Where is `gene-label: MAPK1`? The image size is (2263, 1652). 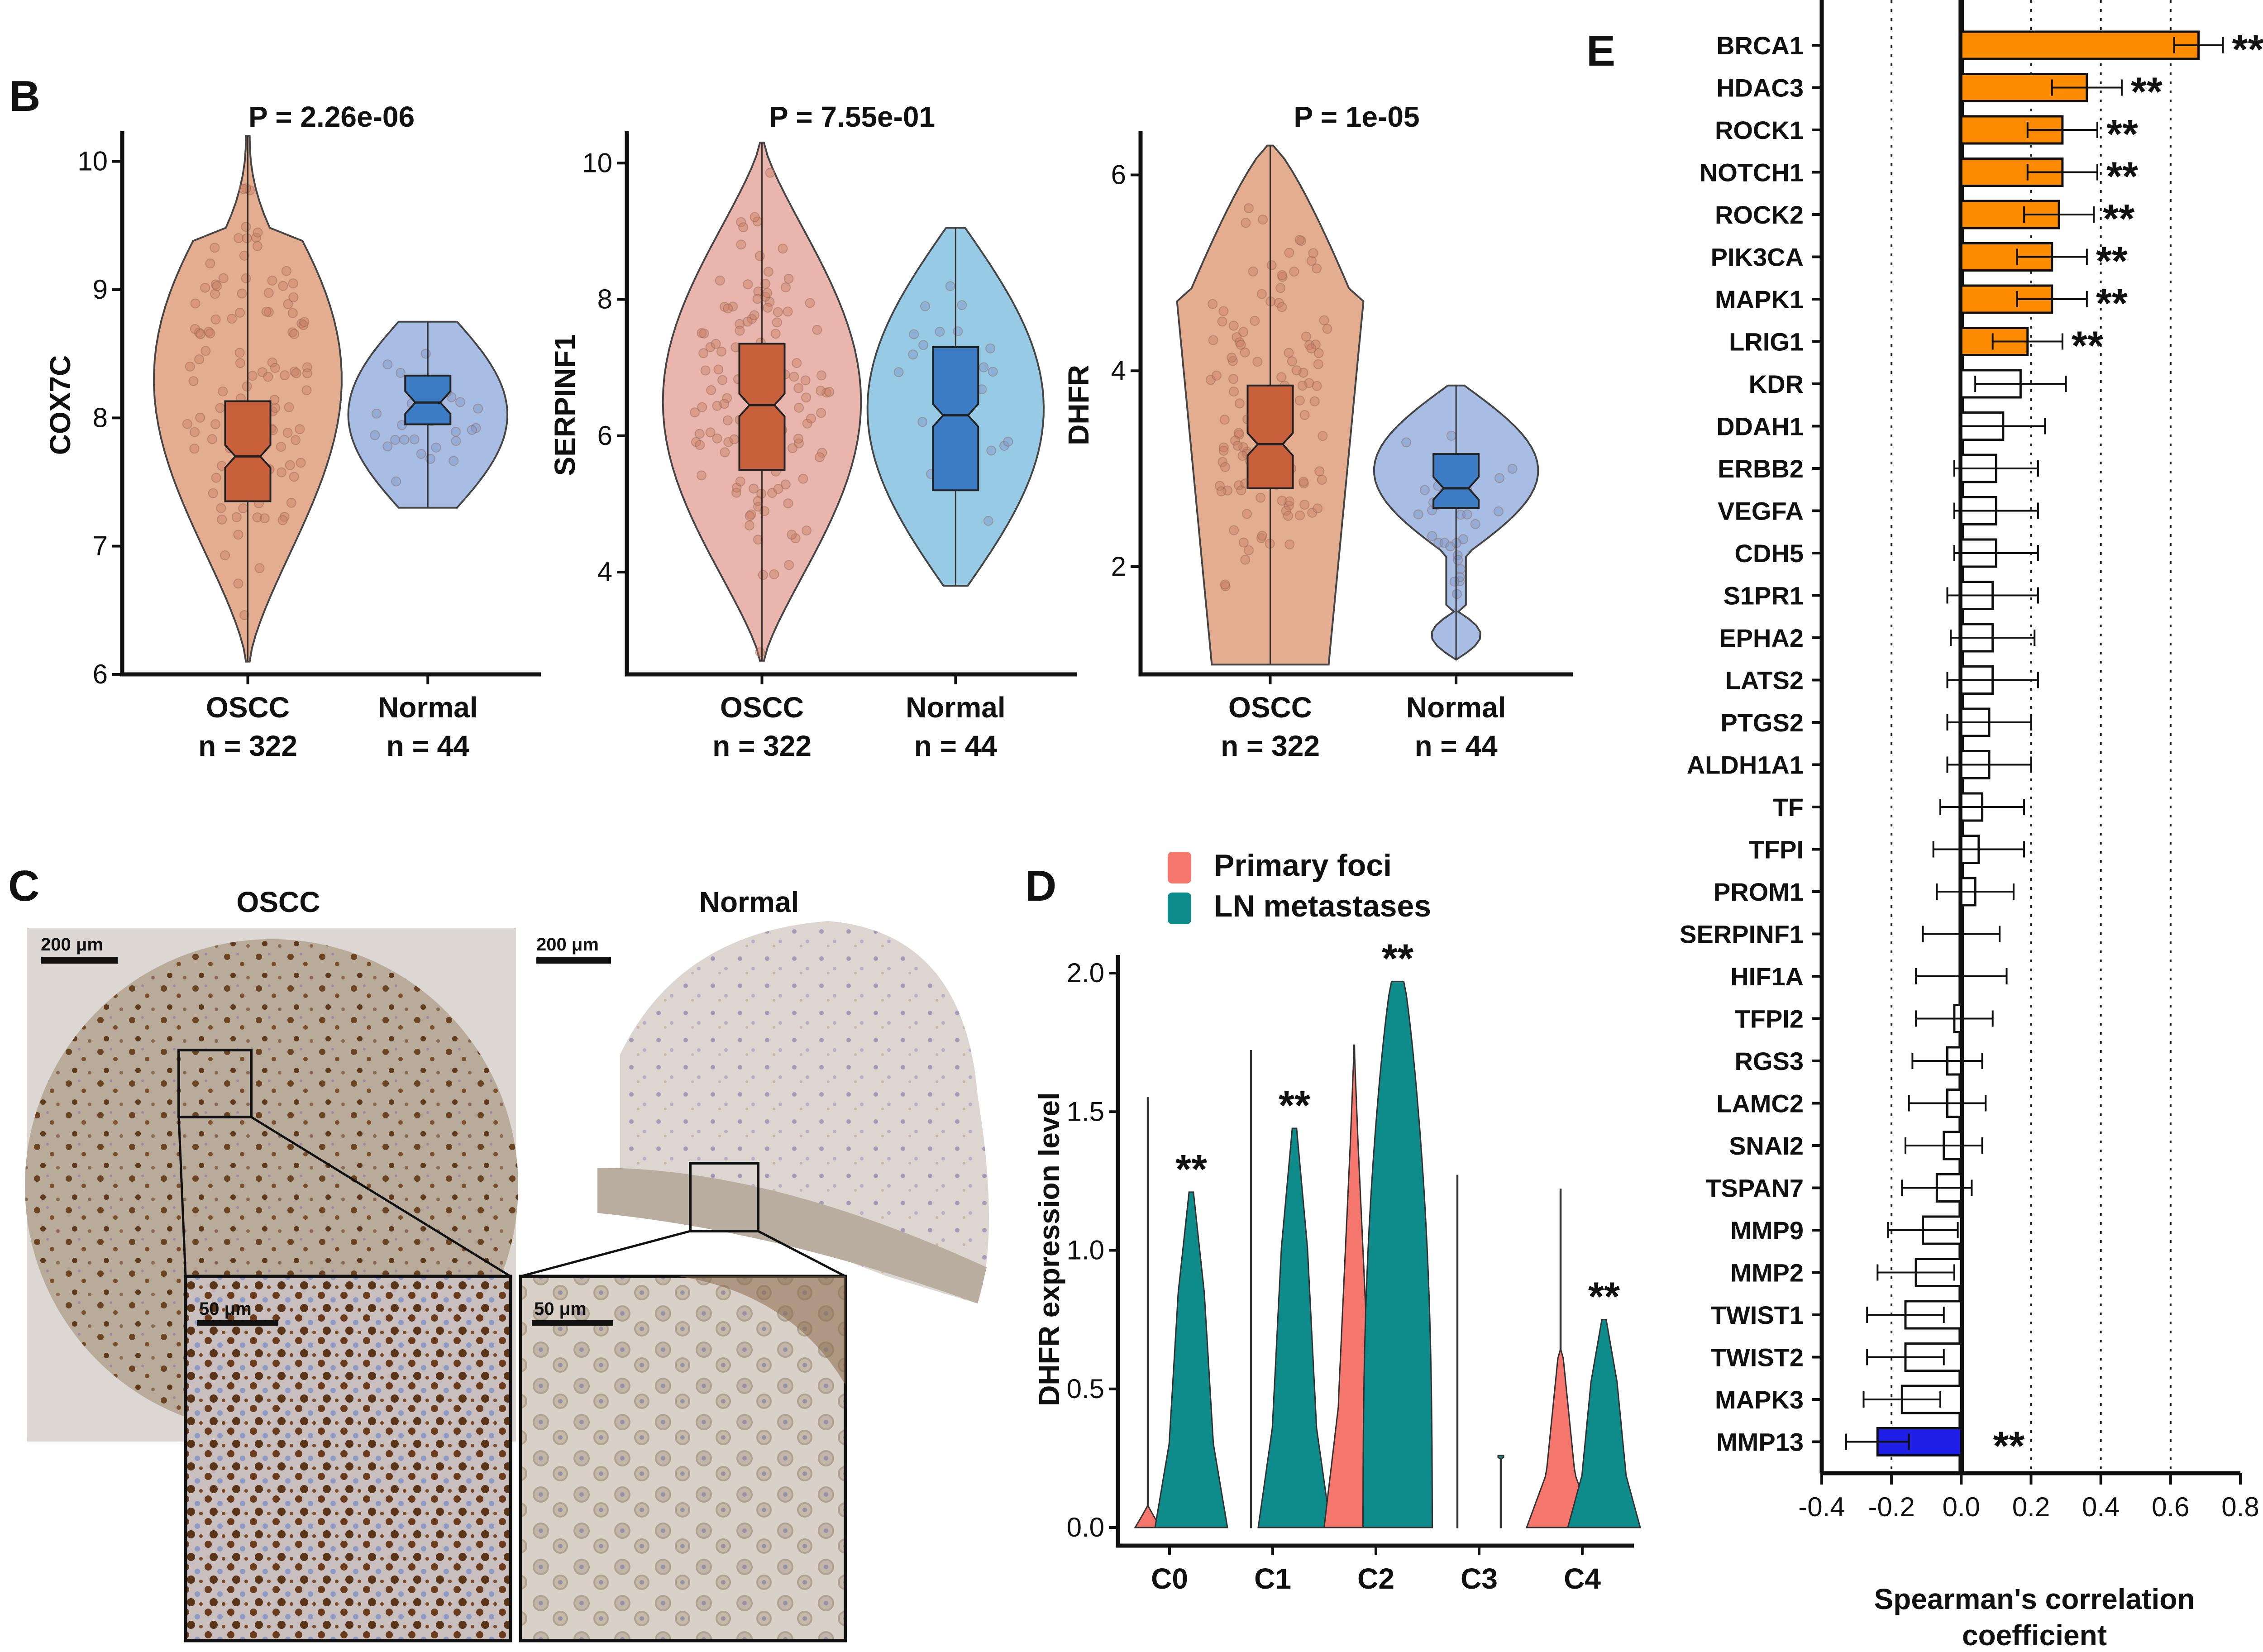 gene-label: MAPK1 is located at coordinates (1759, 299).